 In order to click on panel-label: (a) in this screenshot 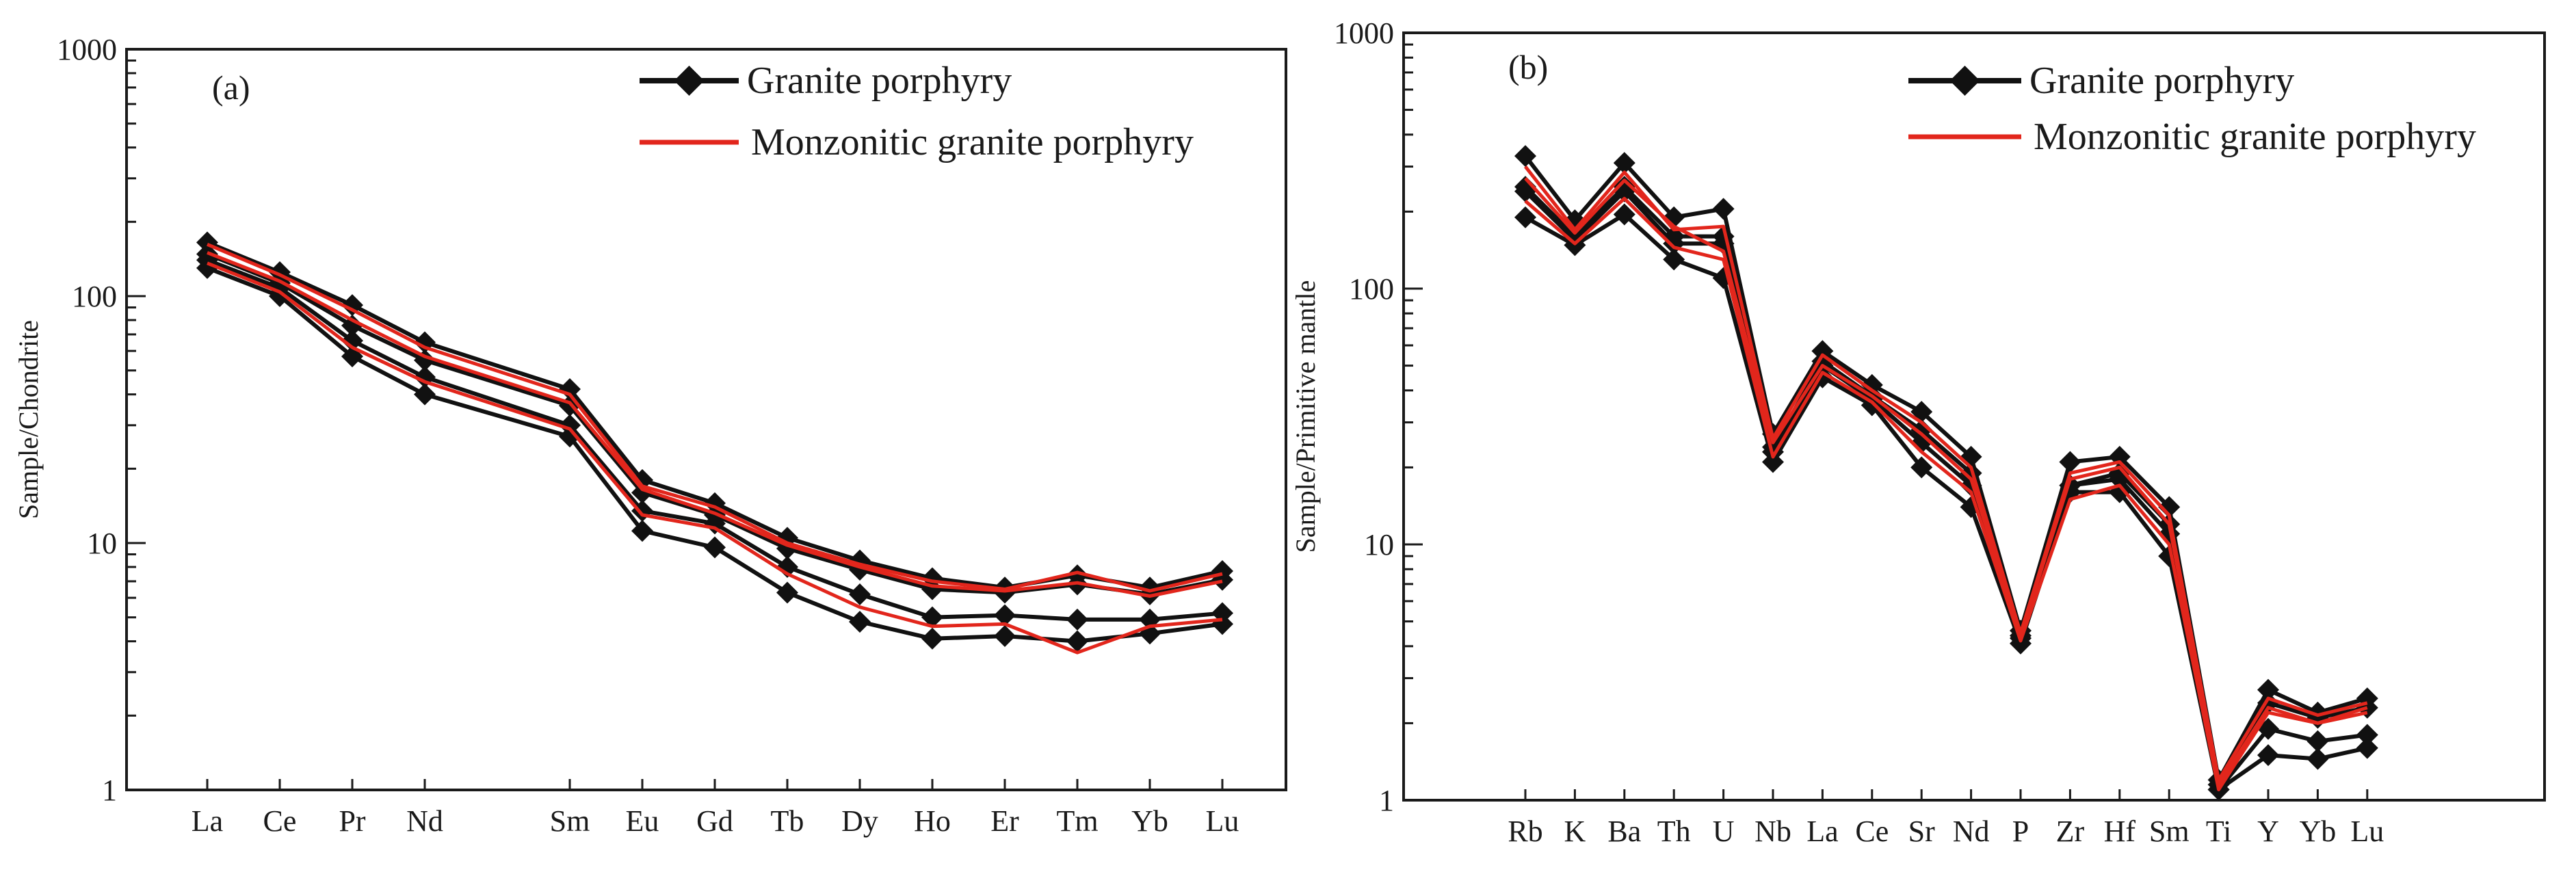, I will do `click(231, 87)`.